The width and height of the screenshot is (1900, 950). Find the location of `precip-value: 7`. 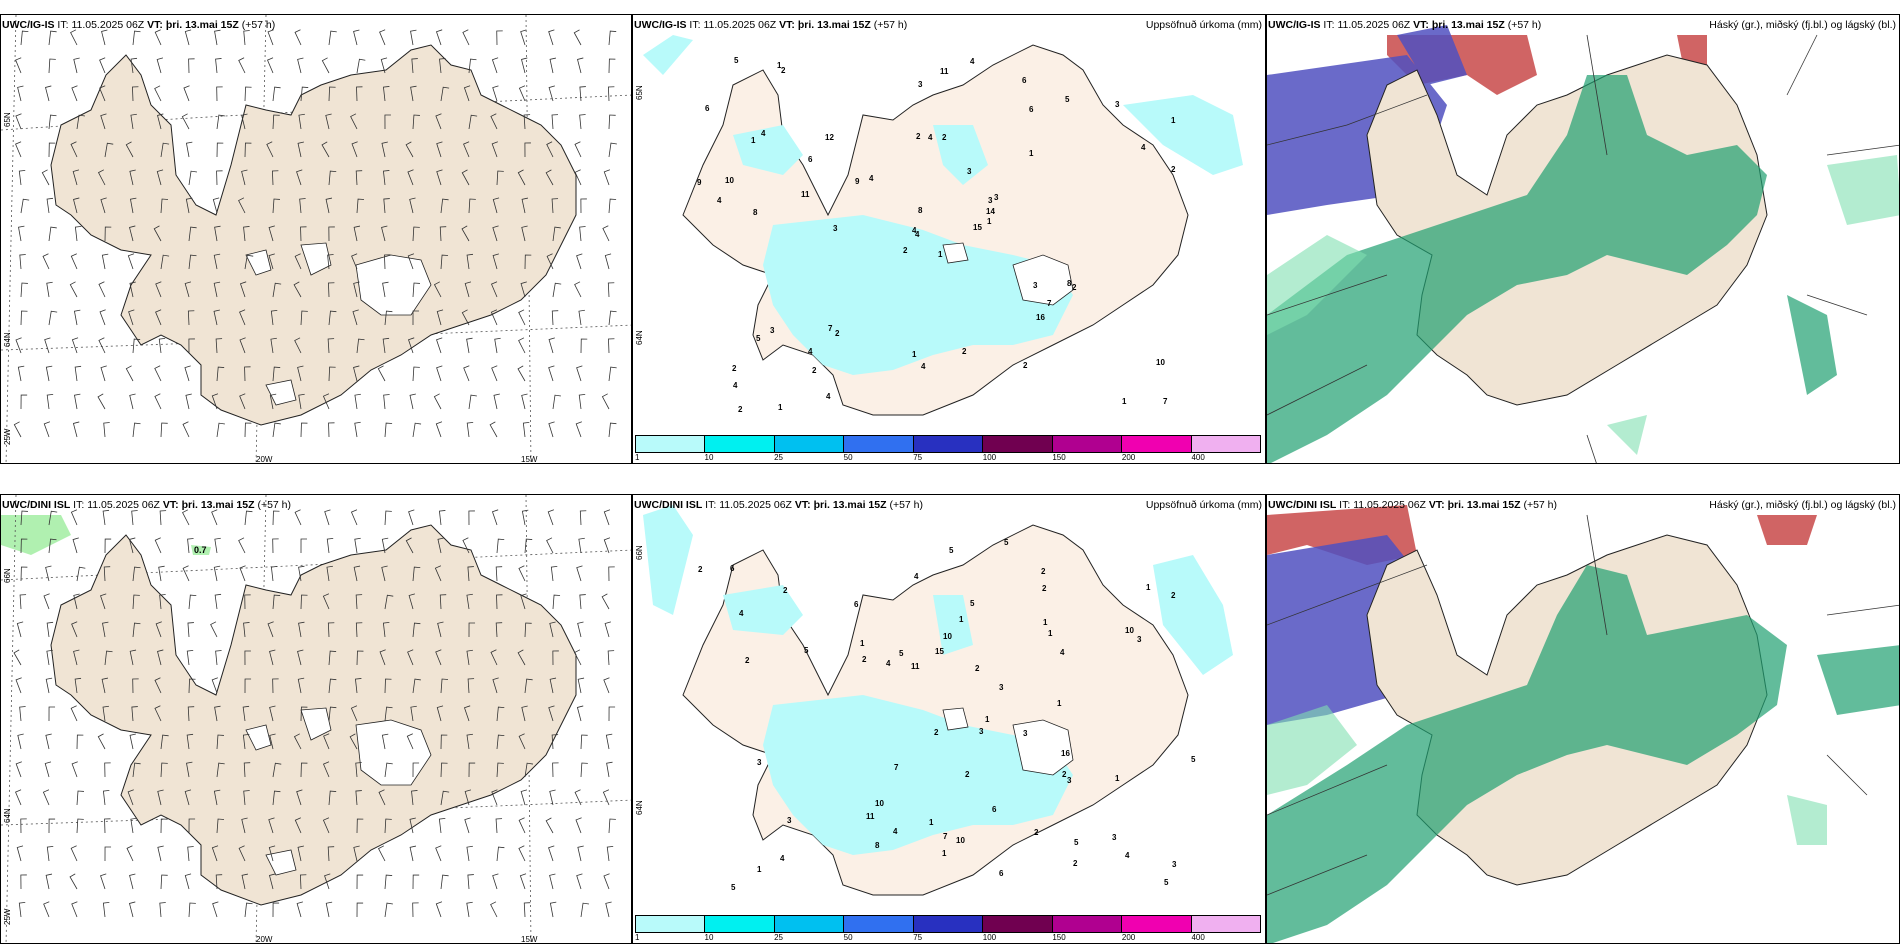

precip-value: 7 is located at coordinates (1049, 303).